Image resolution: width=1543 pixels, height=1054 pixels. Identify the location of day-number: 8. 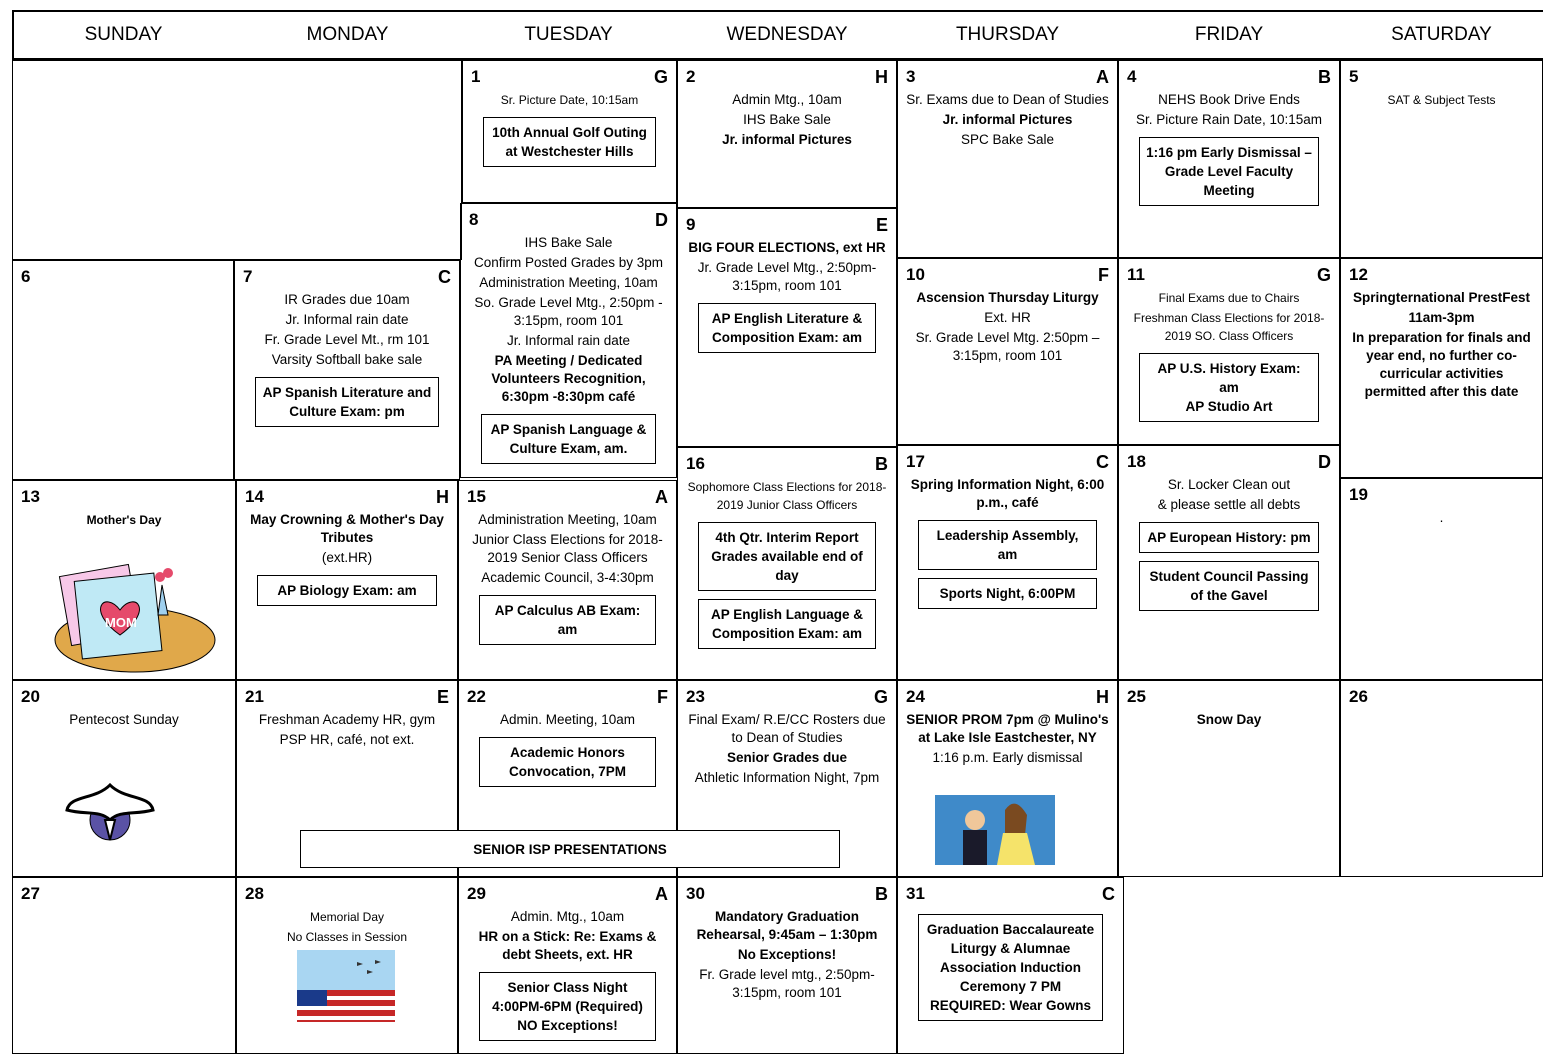
(474, 219).